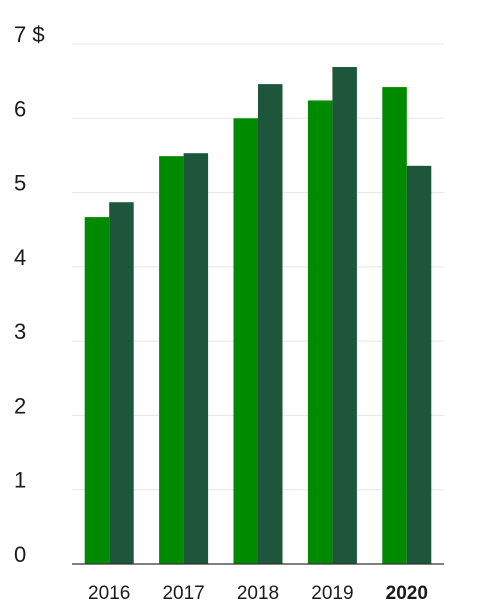 Image resolution: width=500 pixels, height=605 pixels. What do you see at coordinates (20, 405) in the screenshot?
I see `y-tick-label: 2` at bounding box center [20, 405].